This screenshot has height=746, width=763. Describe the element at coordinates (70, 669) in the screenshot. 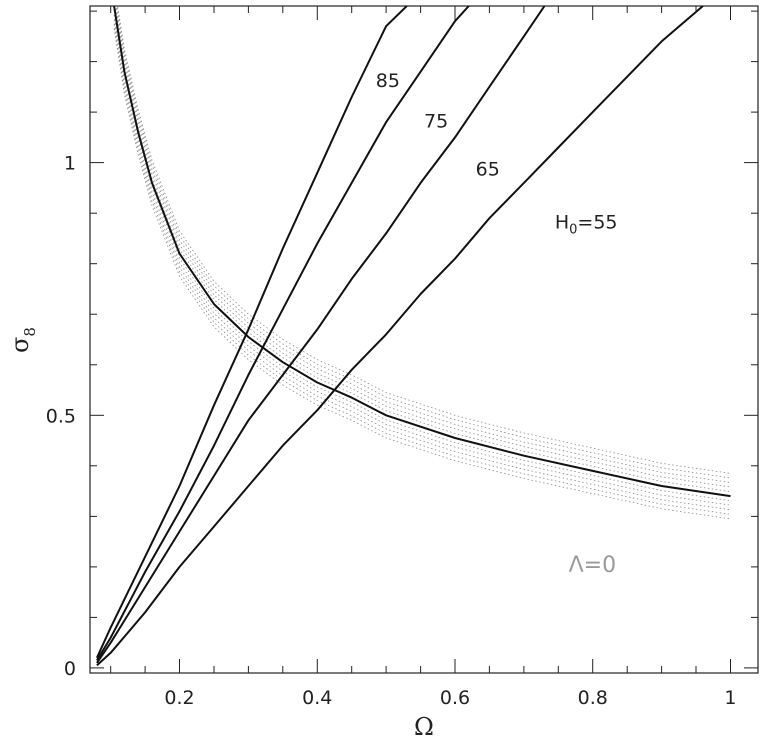

I see `y-tick-label: 0` at that location.